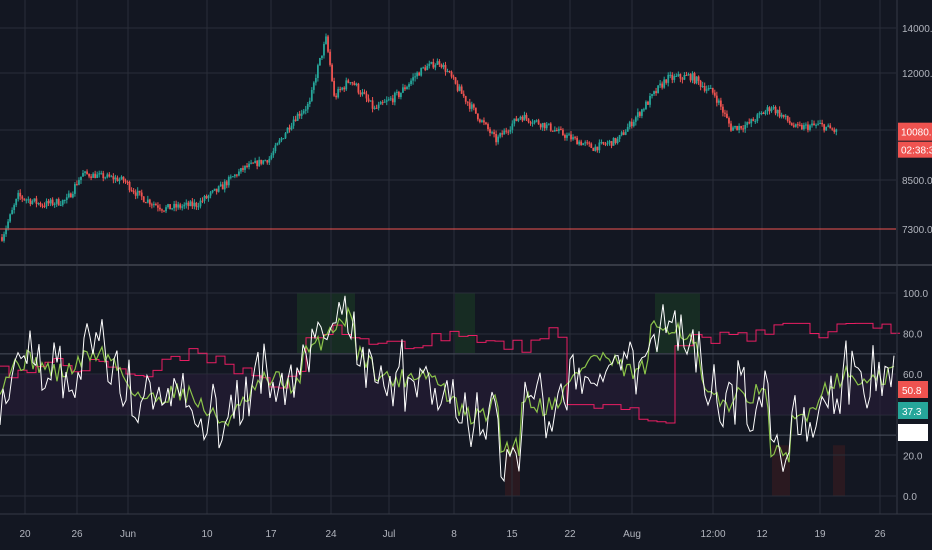 This screenshot has height=550, width=932. Describe the element at coordinates (910, 497) in the screenshot. I see `oscillator-tick-label: 0.0` at that location.